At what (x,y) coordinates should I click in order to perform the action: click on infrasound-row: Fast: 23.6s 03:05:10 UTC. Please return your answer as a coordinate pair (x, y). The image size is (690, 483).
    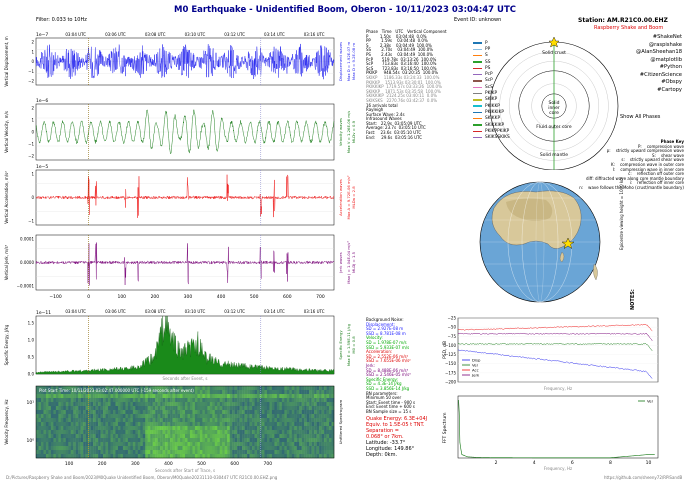
    Looking at the image, I should click on (394, 133).